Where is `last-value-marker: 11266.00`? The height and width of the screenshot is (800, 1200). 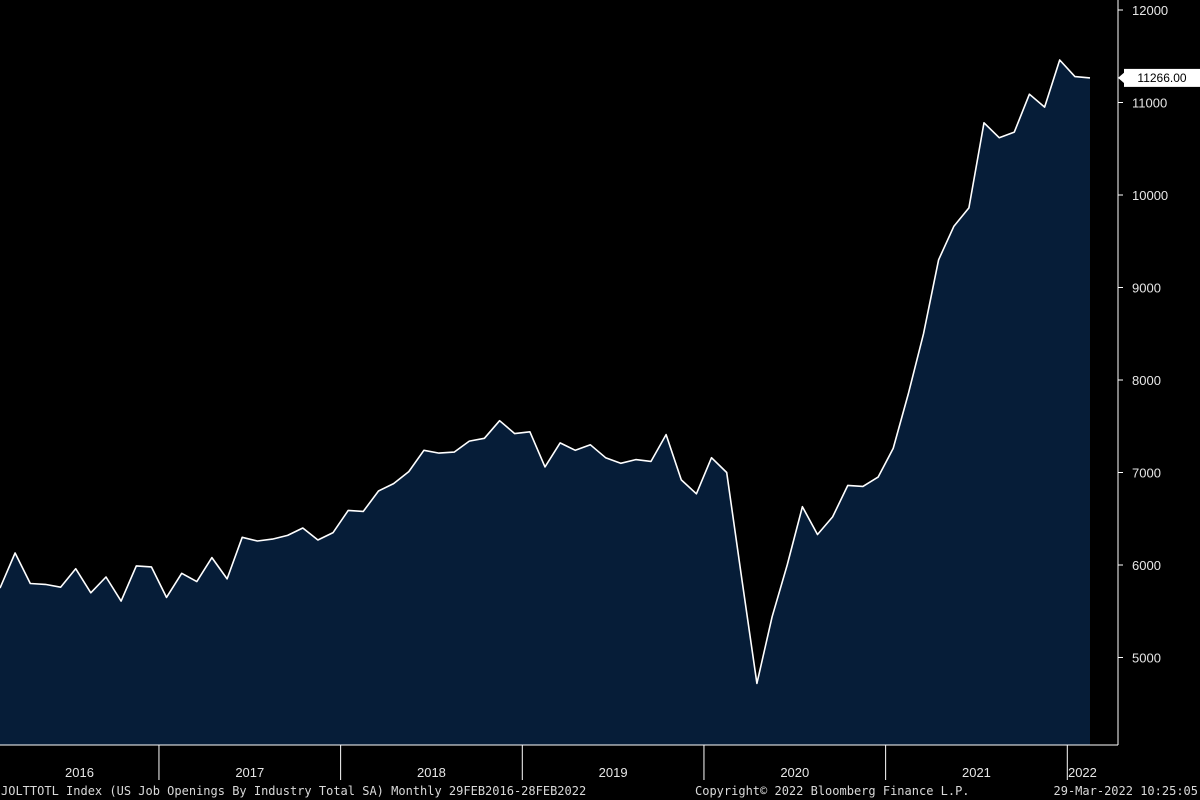
last-value-marker: 11266.00 is located at coordinates (1159, 77).